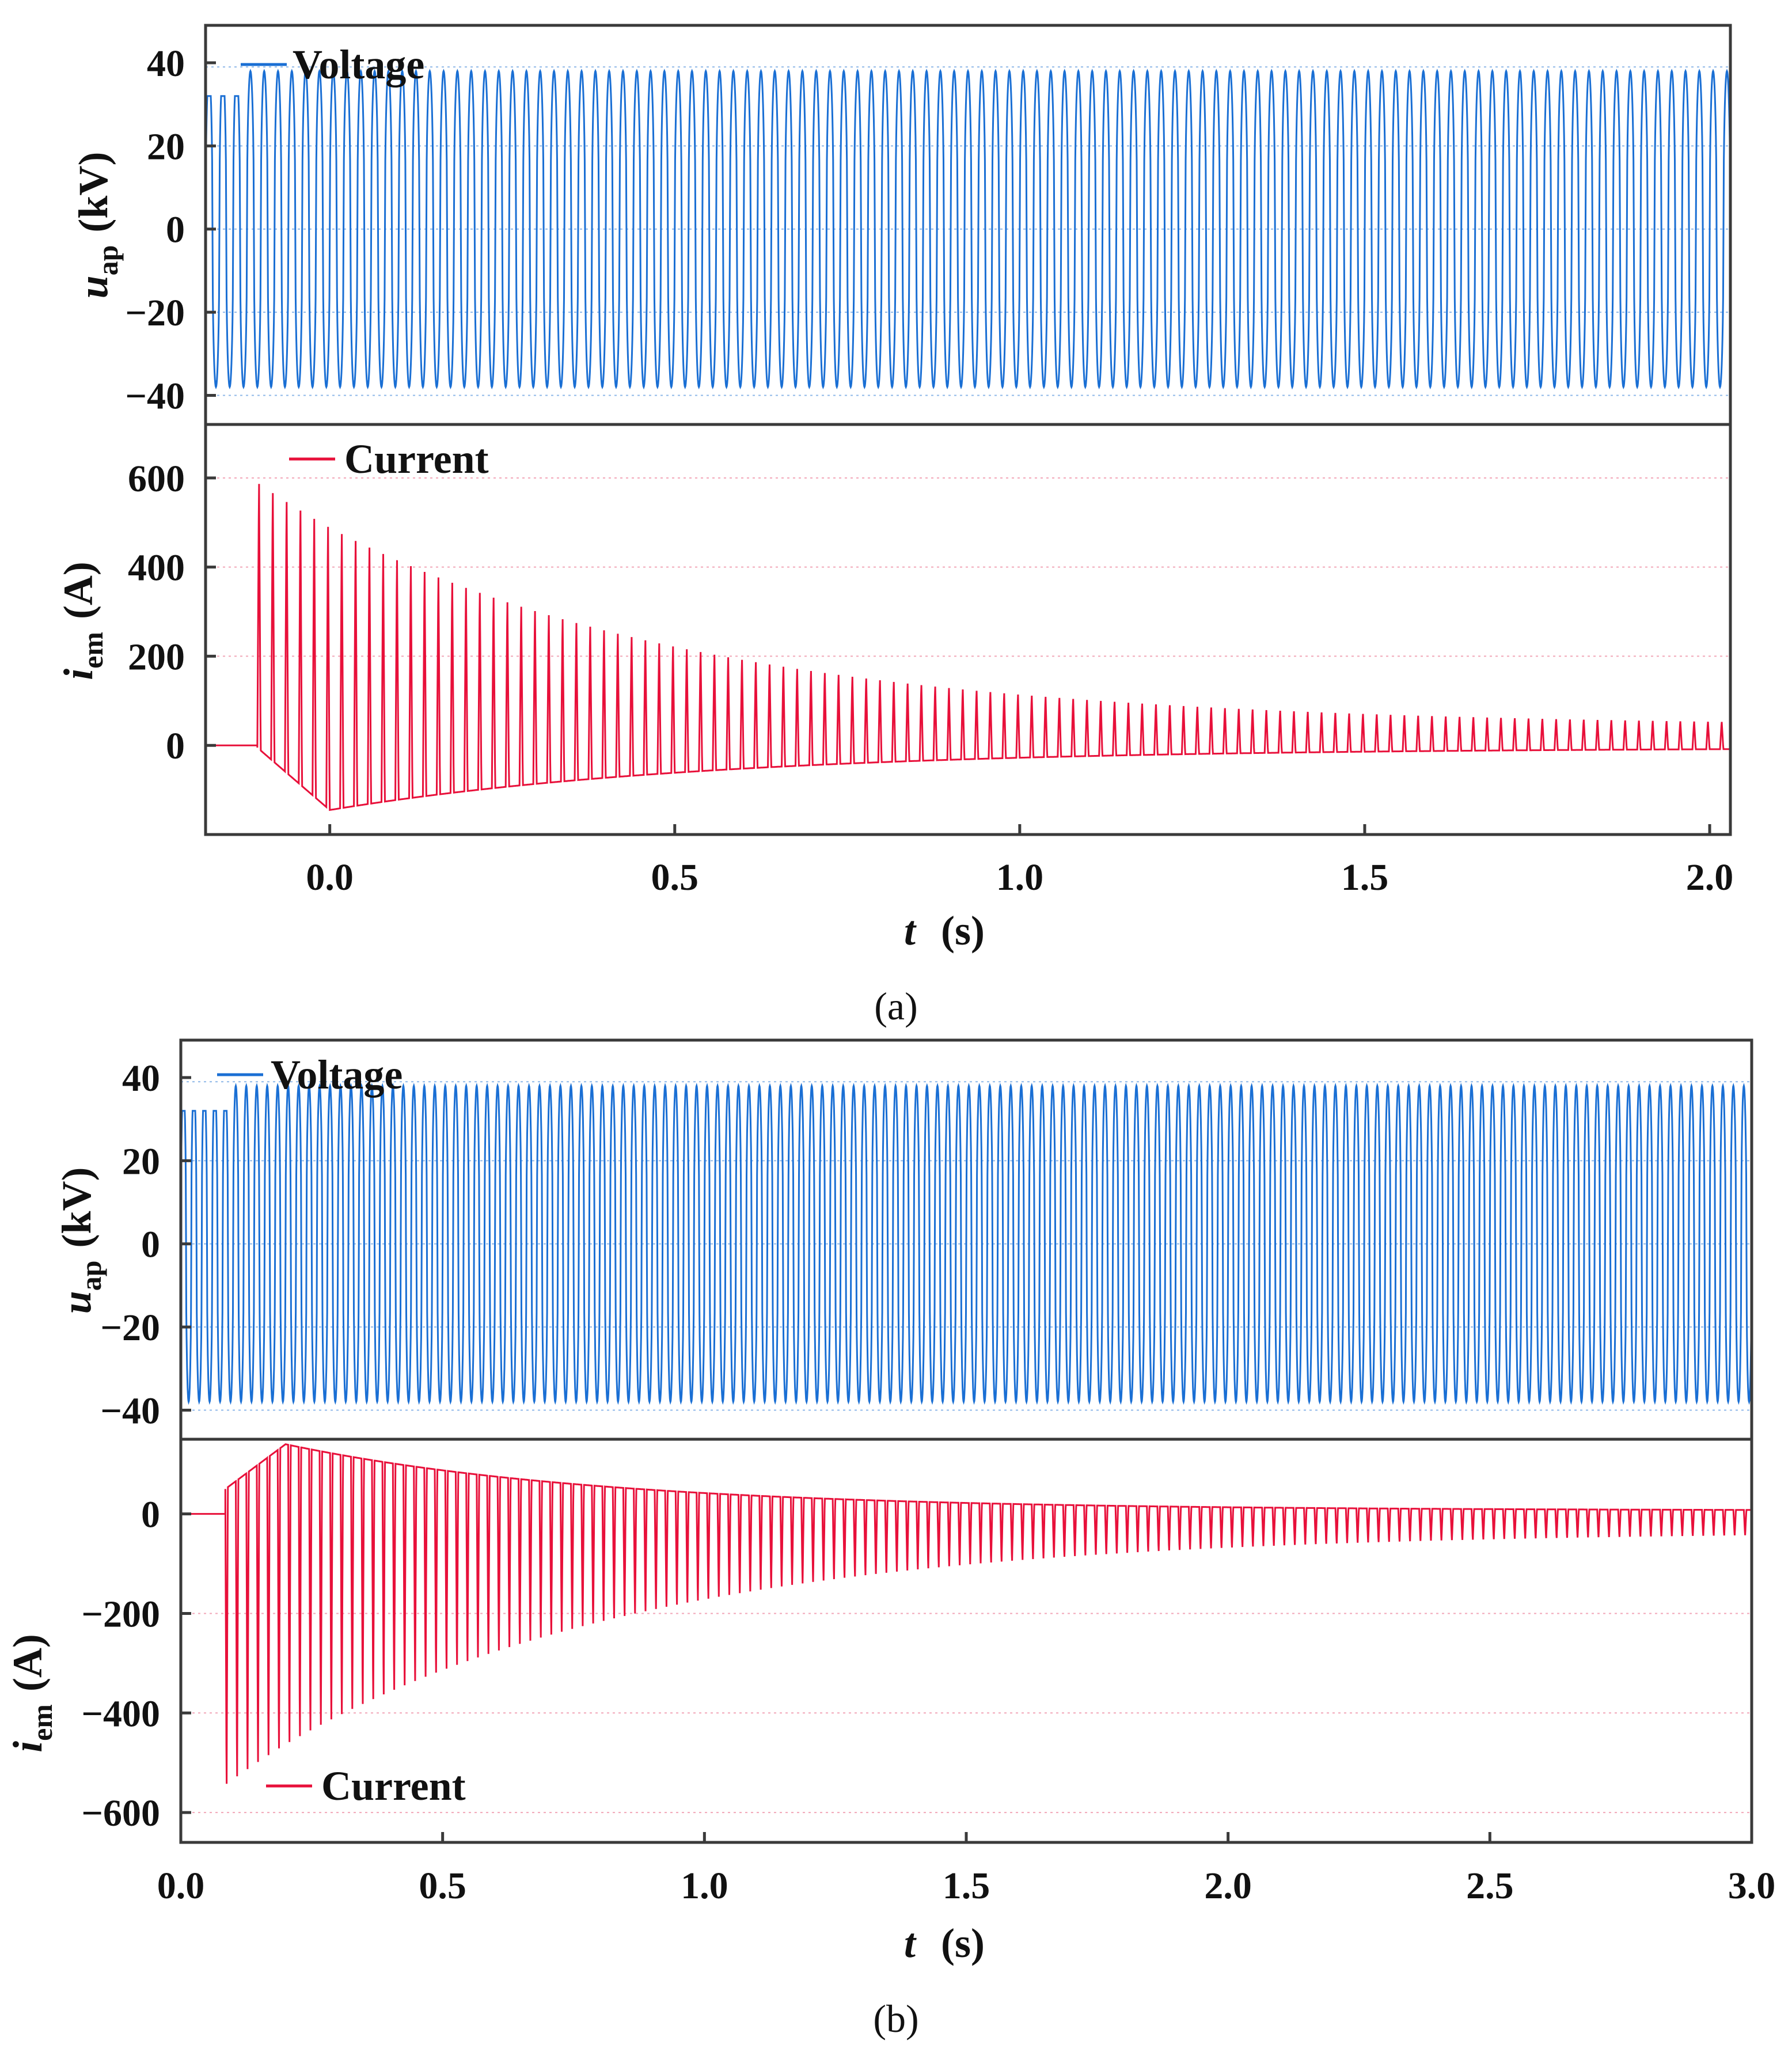  I want to click on panel-b-voltage-yticks: 40 20 0 −20 −40, so click(145, 1245).